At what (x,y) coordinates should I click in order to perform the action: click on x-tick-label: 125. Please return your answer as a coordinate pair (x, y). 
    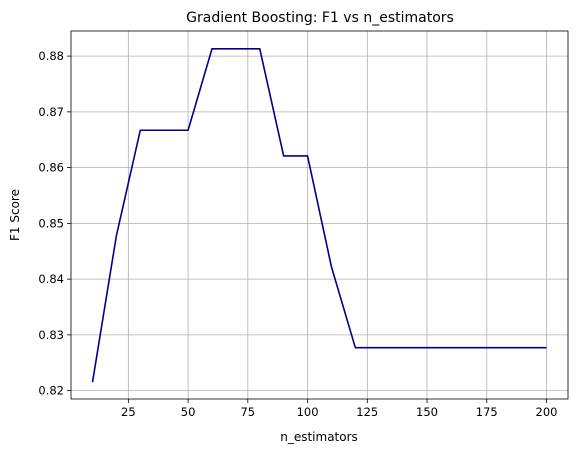
    Looking at the image, I should click on (367, 412).